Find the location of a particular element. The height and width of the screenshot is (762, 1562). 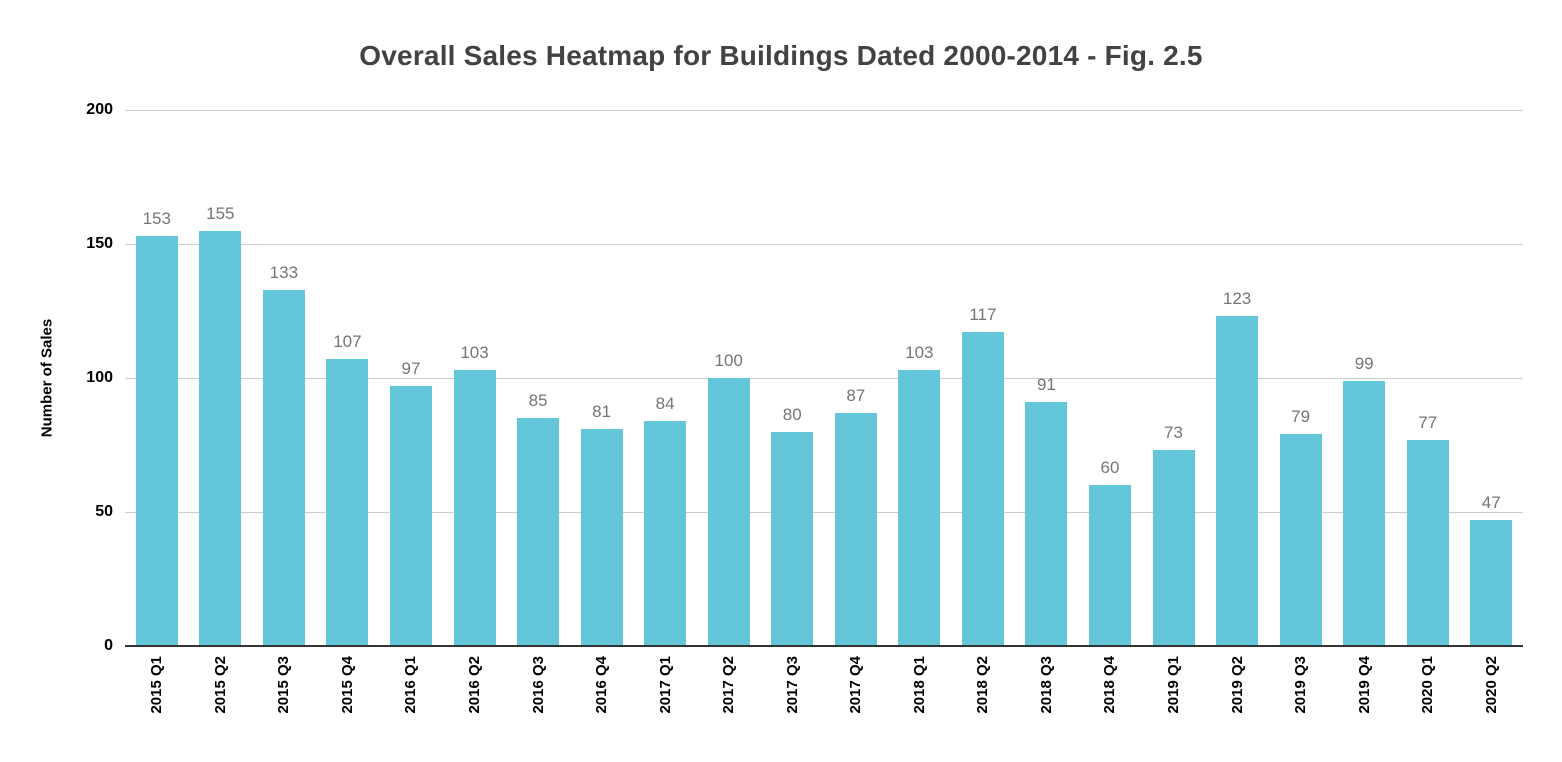

bar-value-label: 85 is located at coordinates (538, 401).